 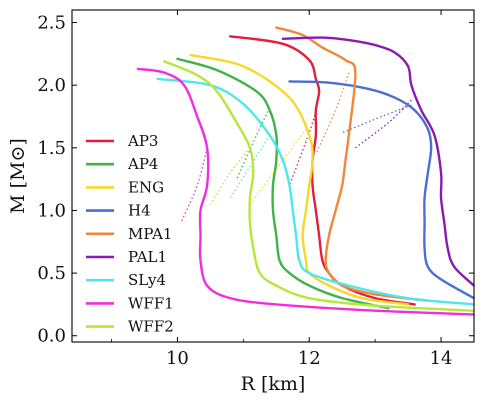 What do you see at coordinates (194, 185) in the screenshot?
I see `unstable-branch-wff1` at bounding box center [194, 185].